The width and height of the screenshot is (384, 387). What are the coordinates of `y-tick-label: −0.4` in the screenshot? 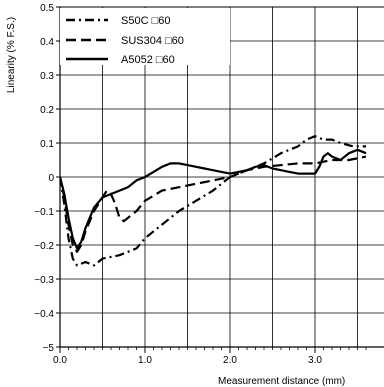 It's located at (44, 314).